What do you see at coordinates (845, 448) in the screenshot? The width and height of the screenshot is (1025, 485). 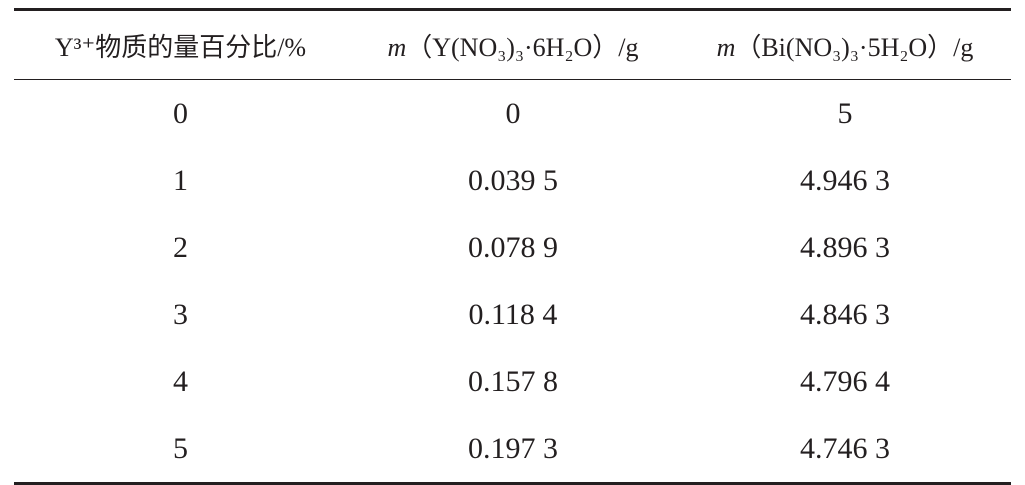 I see `table-cell: 4.746 3` at bounding box center [845, 448].